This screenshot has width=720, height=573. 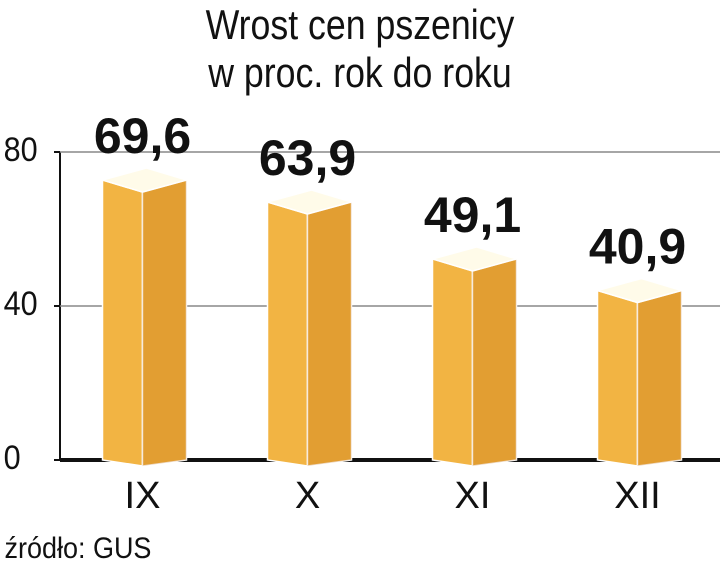 What do you see at coordinates (359, 73) in the screenshot?
I see `chart-subtitle: w proc. rok do roku` at bounding box center [359, 73].